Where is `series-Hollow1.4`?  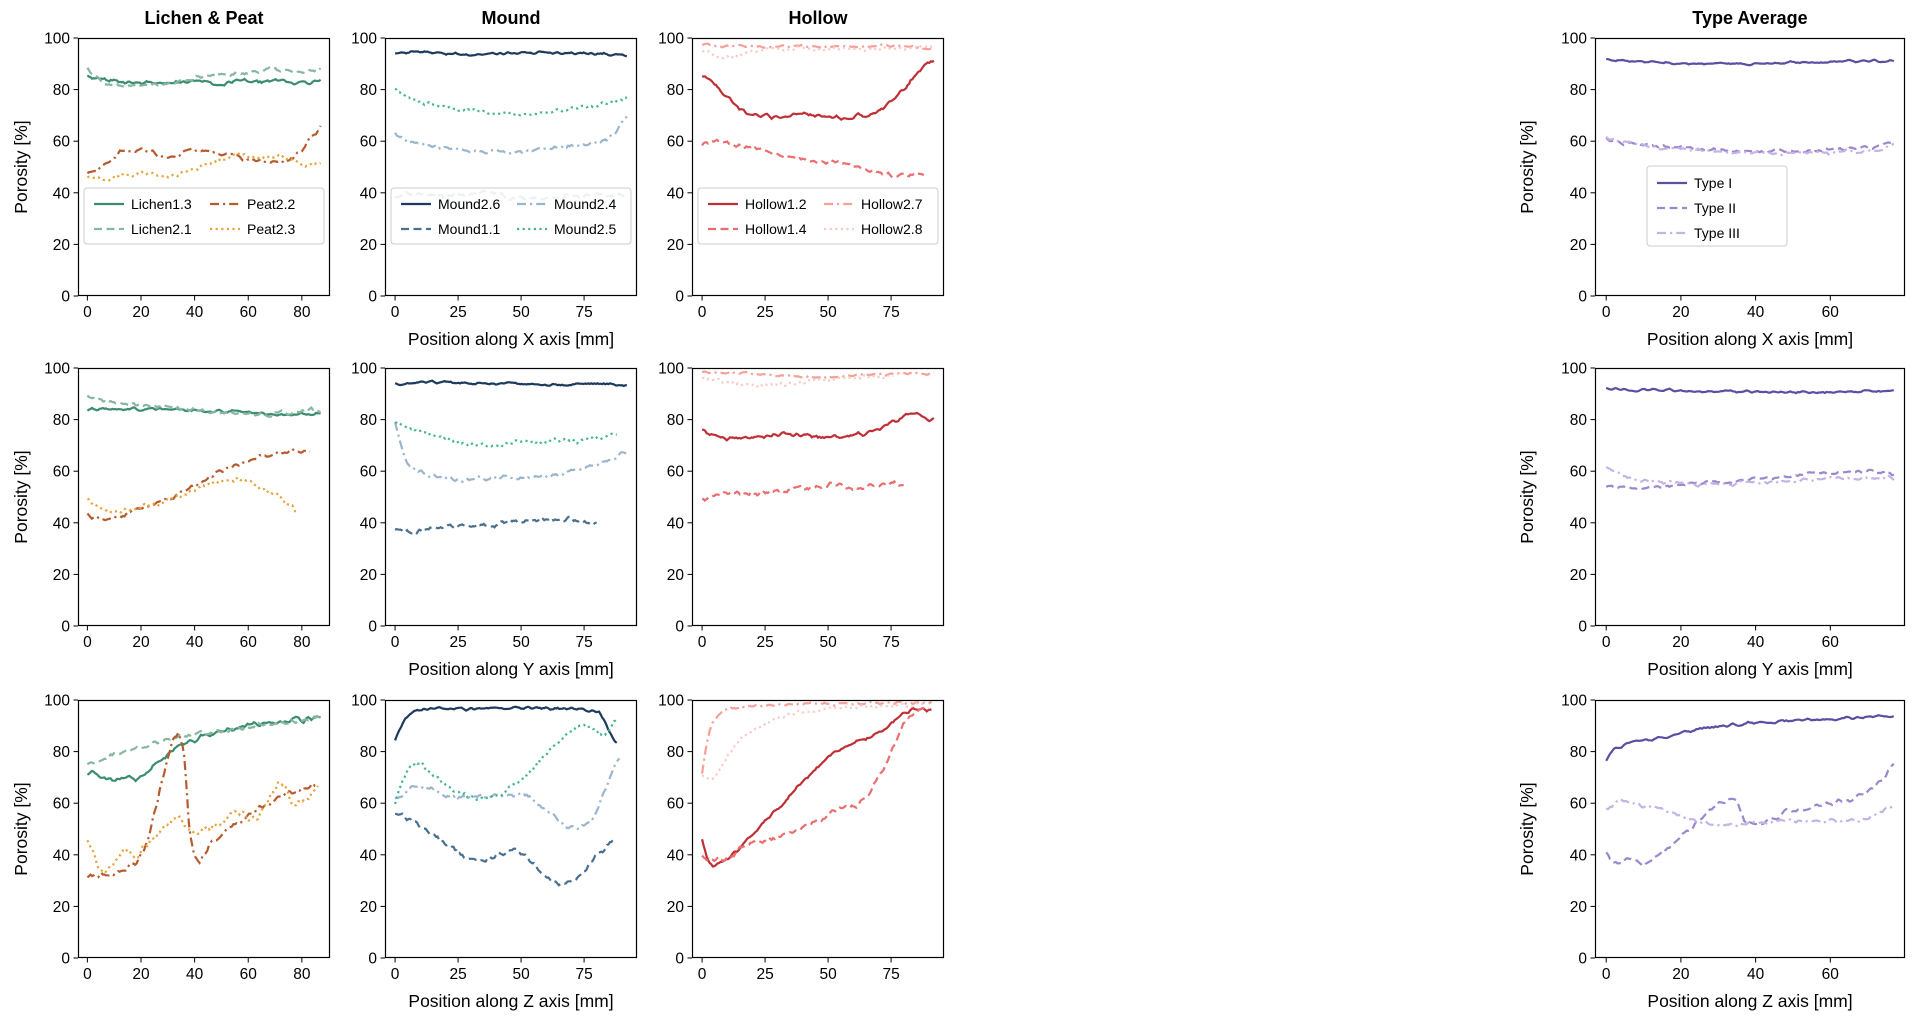
series-Hollow1.4 is located at coordinates (815, 784).